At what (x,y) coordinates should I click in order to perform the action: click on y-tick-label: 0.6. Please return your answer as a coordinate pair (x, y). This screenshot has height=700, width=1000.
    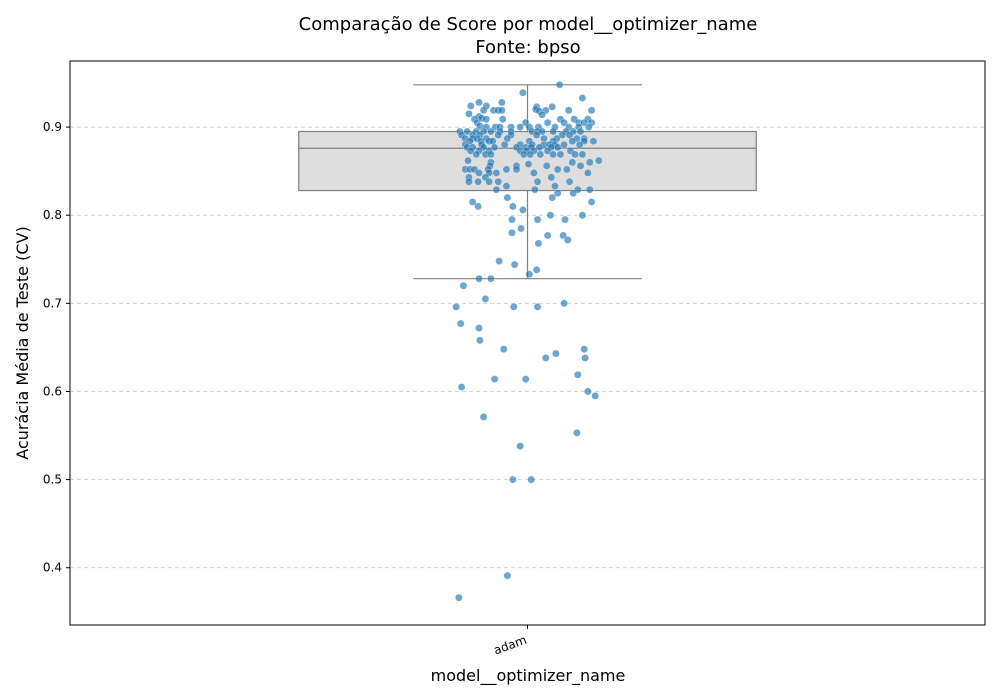
    Looking at the image, I should click on (52, 391).